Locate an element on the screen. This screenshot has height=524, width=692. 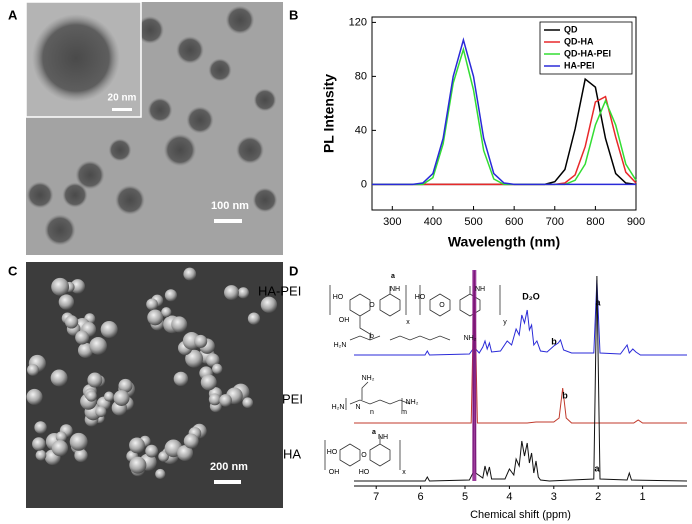
pei-structure is located at coordinates (378, 395).